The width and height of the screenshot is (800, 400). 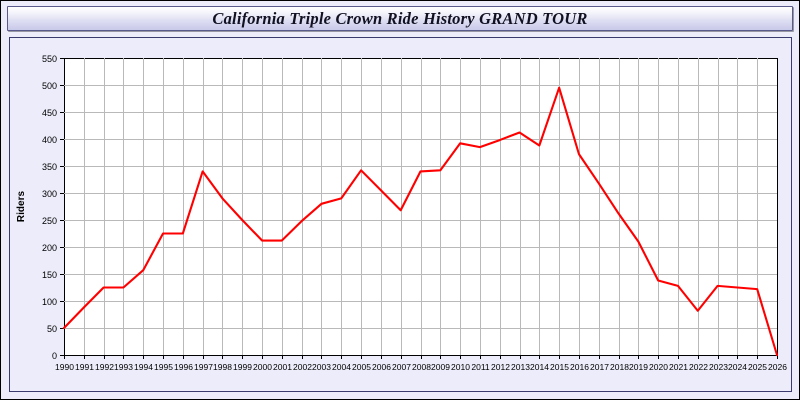 I want to click on x-tick-label: 2008, so click(x=421, y=367).